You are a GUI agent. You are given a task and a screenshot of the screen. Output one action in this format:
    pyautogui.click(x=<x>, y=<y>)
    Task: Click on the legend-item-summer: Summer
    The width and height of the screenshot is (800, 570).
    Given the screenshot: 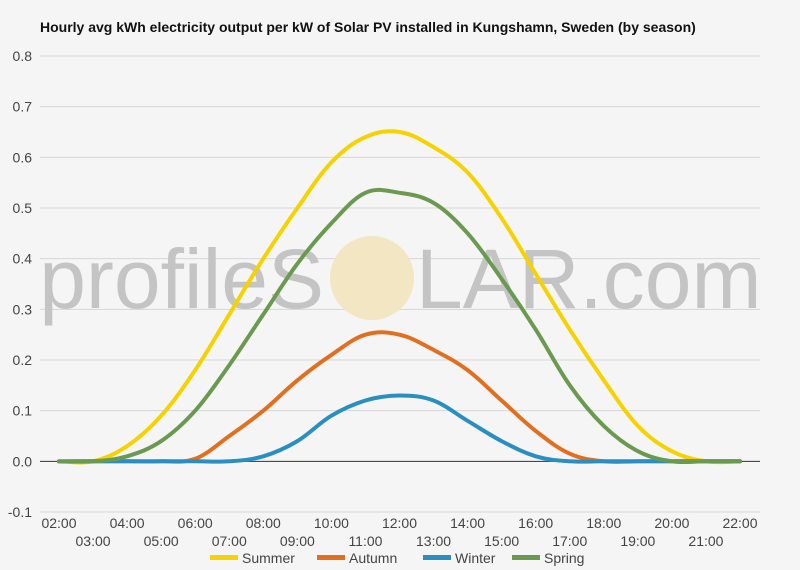 What is the action you would take?
    pyautogui.click(x=252, y=558)
    